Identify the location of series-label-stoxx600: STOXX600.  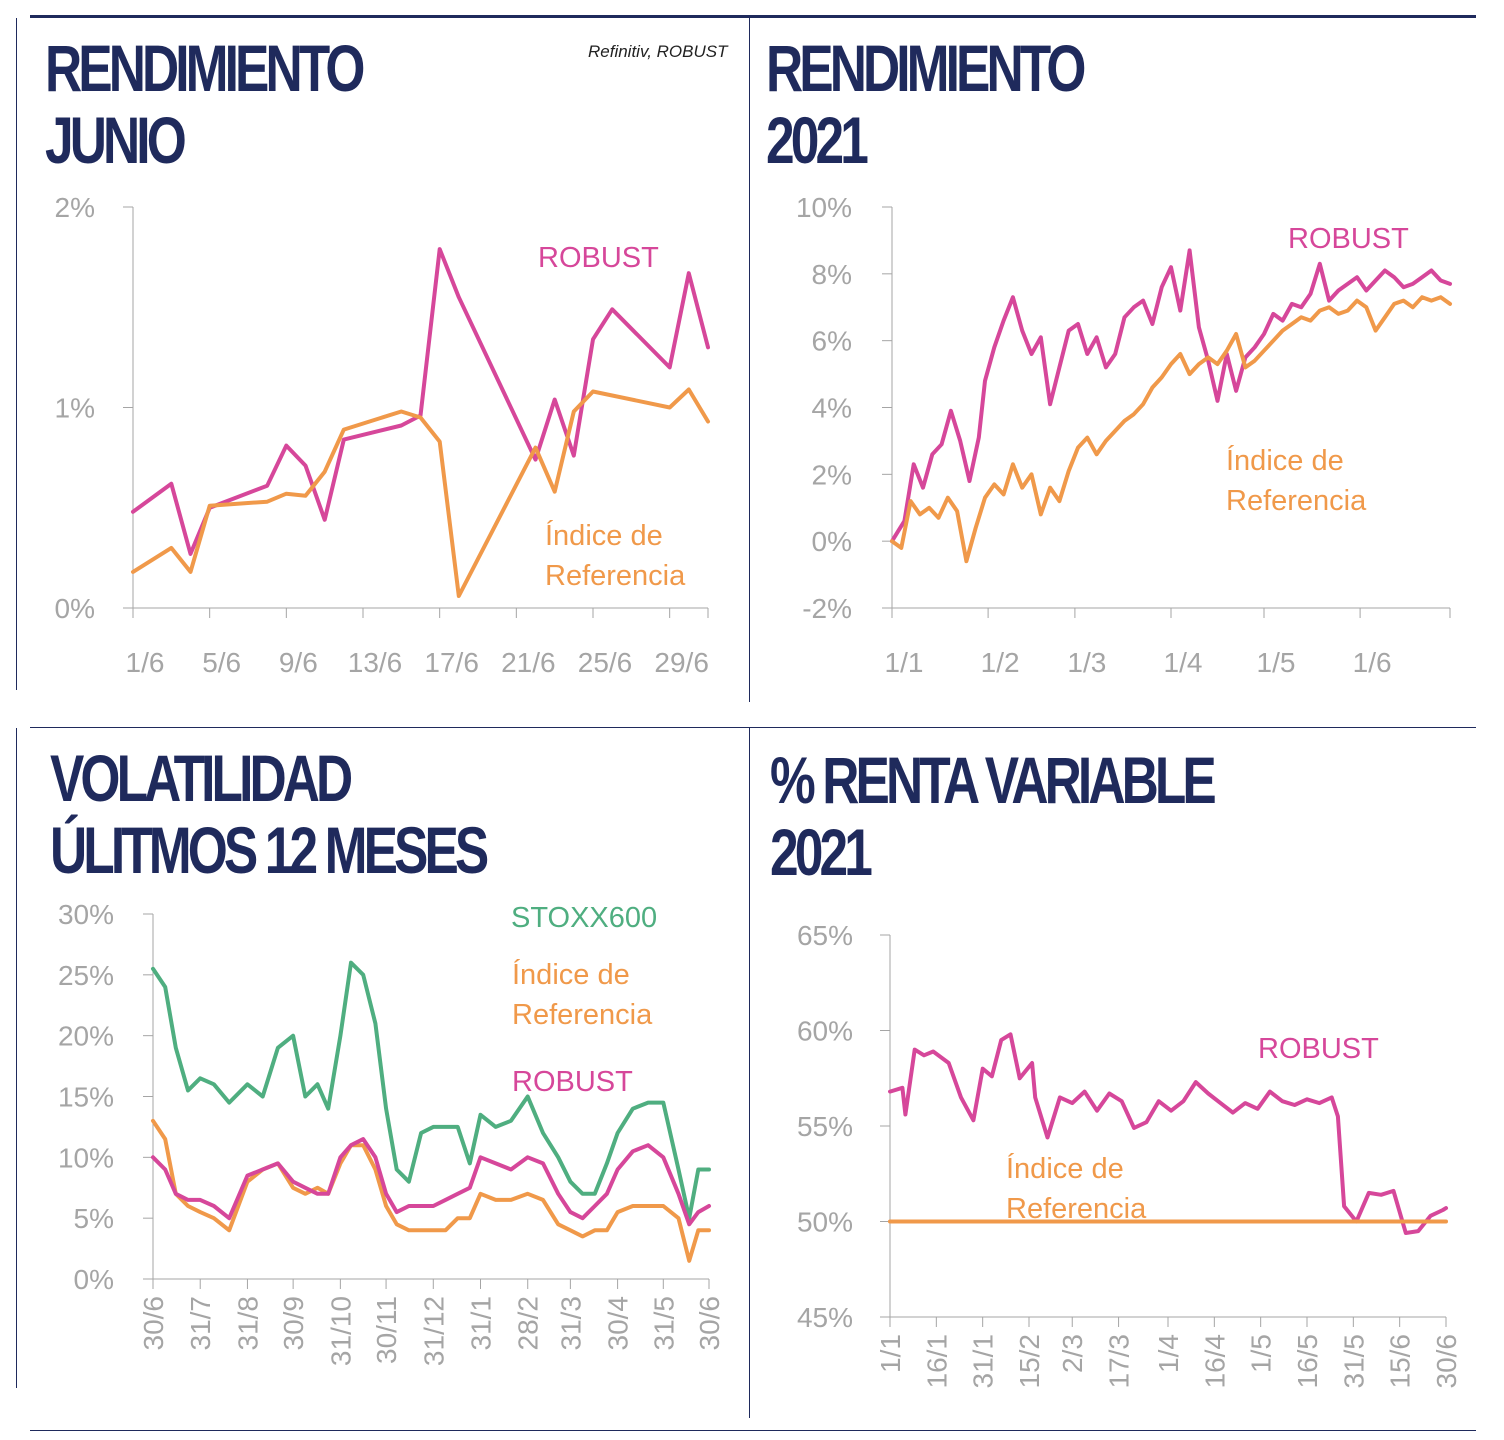
(584, 918).